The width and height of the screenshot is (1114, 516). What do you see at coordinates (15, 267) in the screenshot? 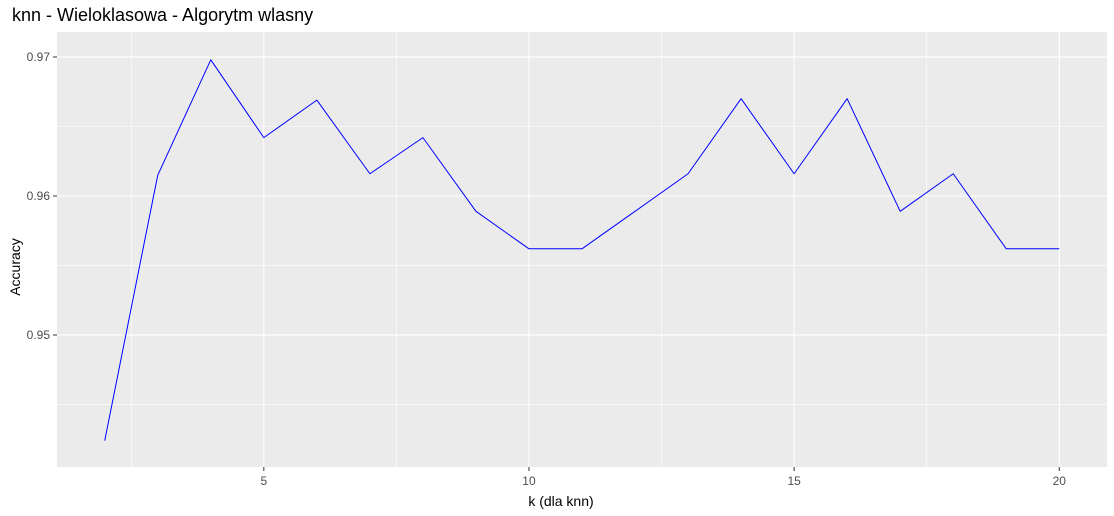
I see `y-axis-label: Accuracy` at bounding box center [15, 267].